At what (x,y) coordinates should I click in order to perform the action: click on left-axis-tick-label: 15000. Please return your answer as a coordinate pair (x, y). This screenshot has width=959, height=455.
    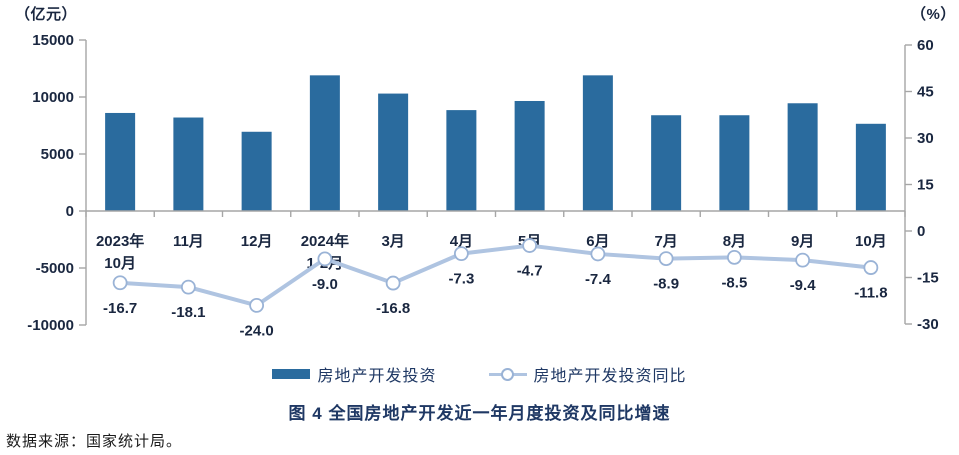
    Looking at the image, I should click on (53, 40).